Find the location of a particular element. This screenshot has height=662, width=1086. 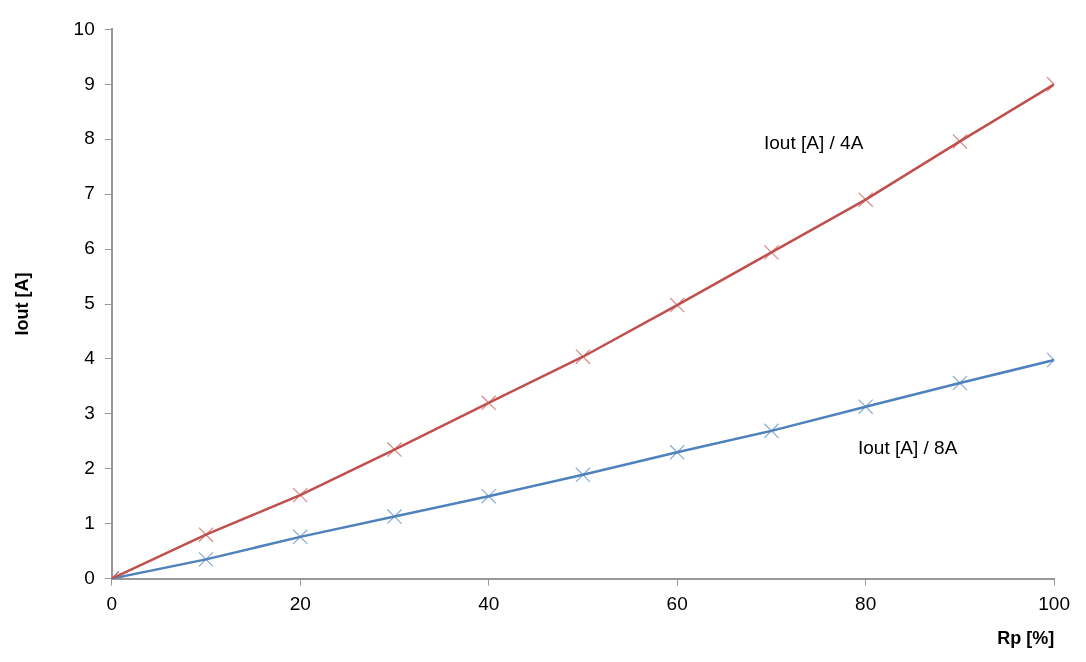

y-tick-label: 9 is located at coordinates (89, 83).